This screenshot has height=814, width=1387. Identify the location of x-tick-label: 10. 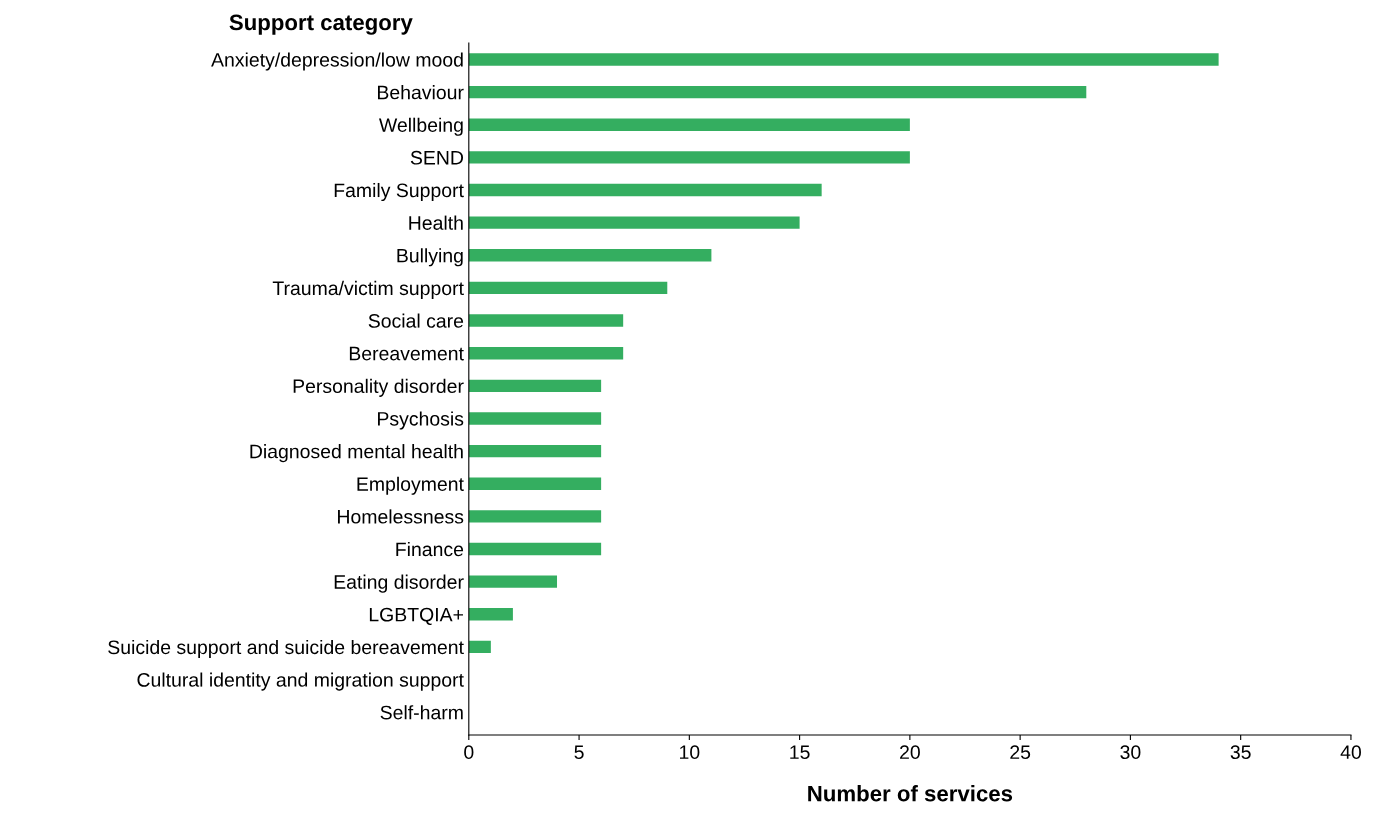
(690, 752).